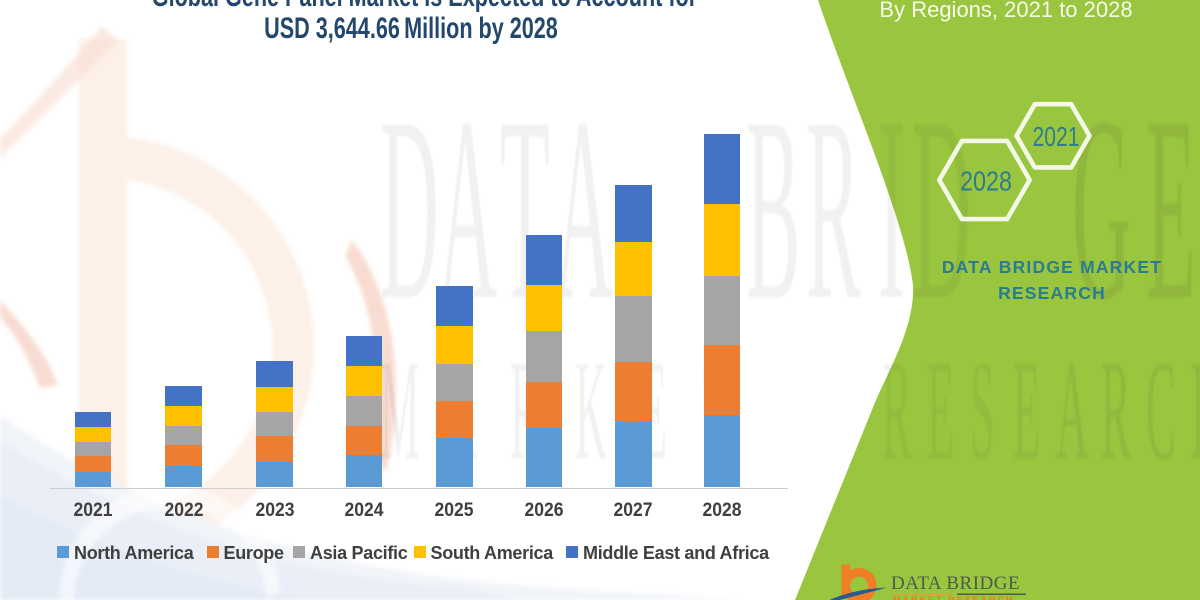 The width and height of the screenshot is (1200, 600). Describe the element at coordinates (955, 583) in the screenshot. I see `svg-text: DATA BRIDGE` at that location.